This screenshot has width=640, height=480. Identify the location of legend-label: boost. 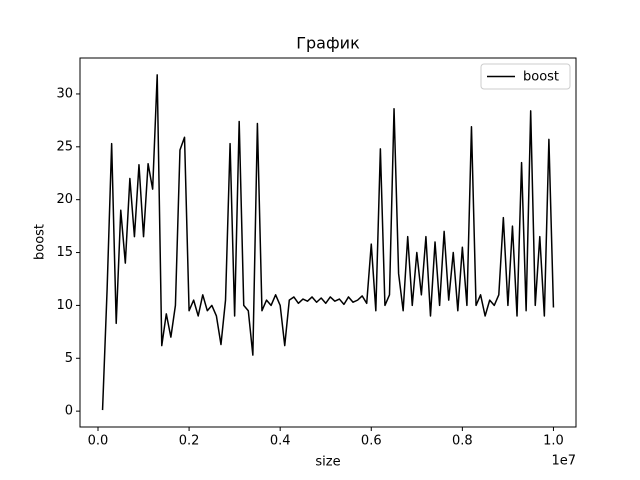
(541, 77).